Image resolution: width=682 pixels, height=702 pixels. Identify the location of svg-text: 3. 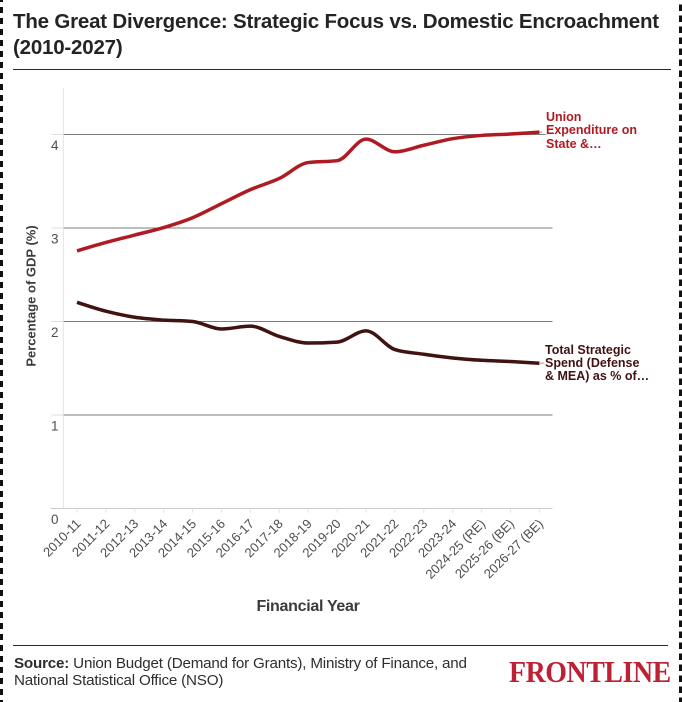
(55, 239).